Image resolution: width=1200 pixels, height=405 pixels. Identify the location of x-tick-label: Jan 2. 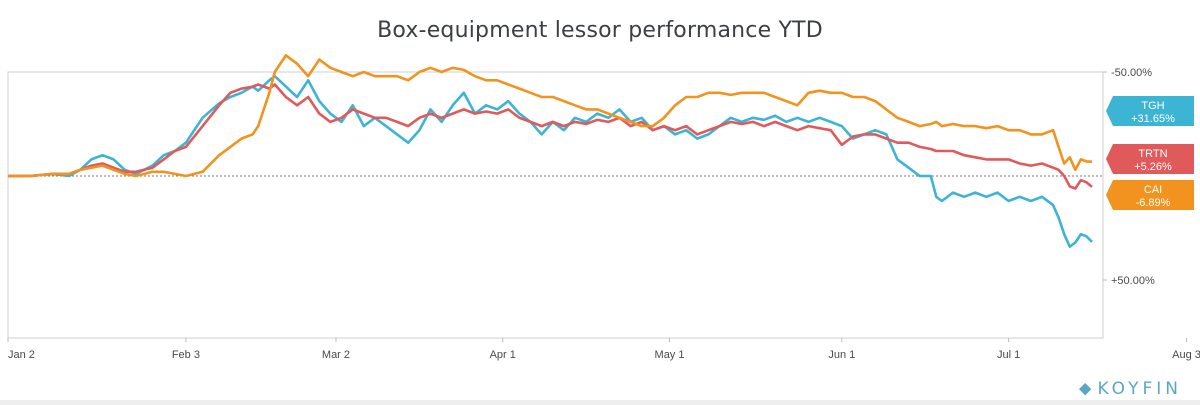
(21, 355).